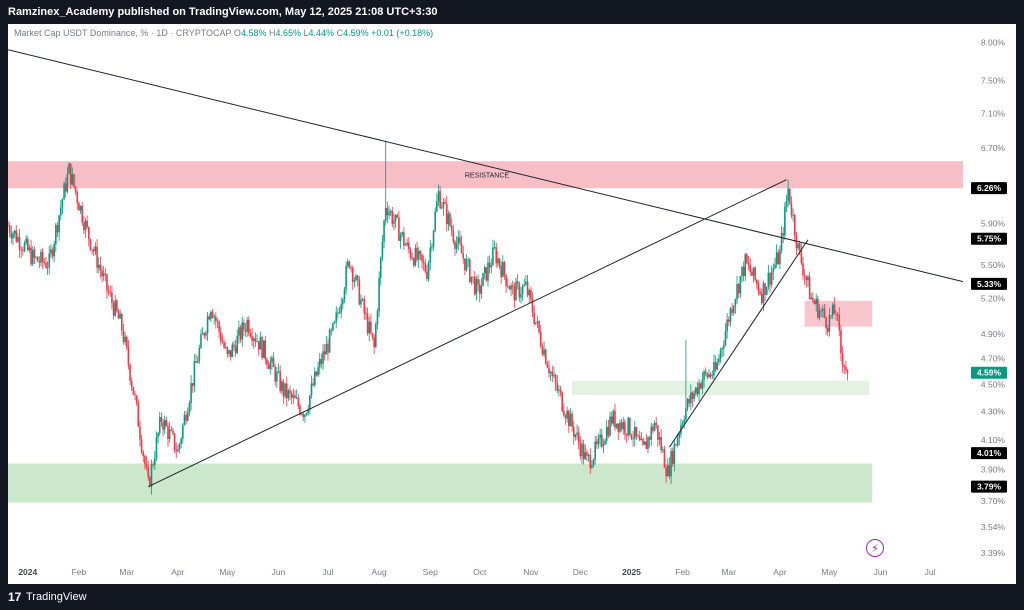 This screenshot has width=1024, height=610. What do you see at coordinates (993, 412) in the screenshot?
I see `price-tick-label: 4.30%` at bounding box center [993, 412].